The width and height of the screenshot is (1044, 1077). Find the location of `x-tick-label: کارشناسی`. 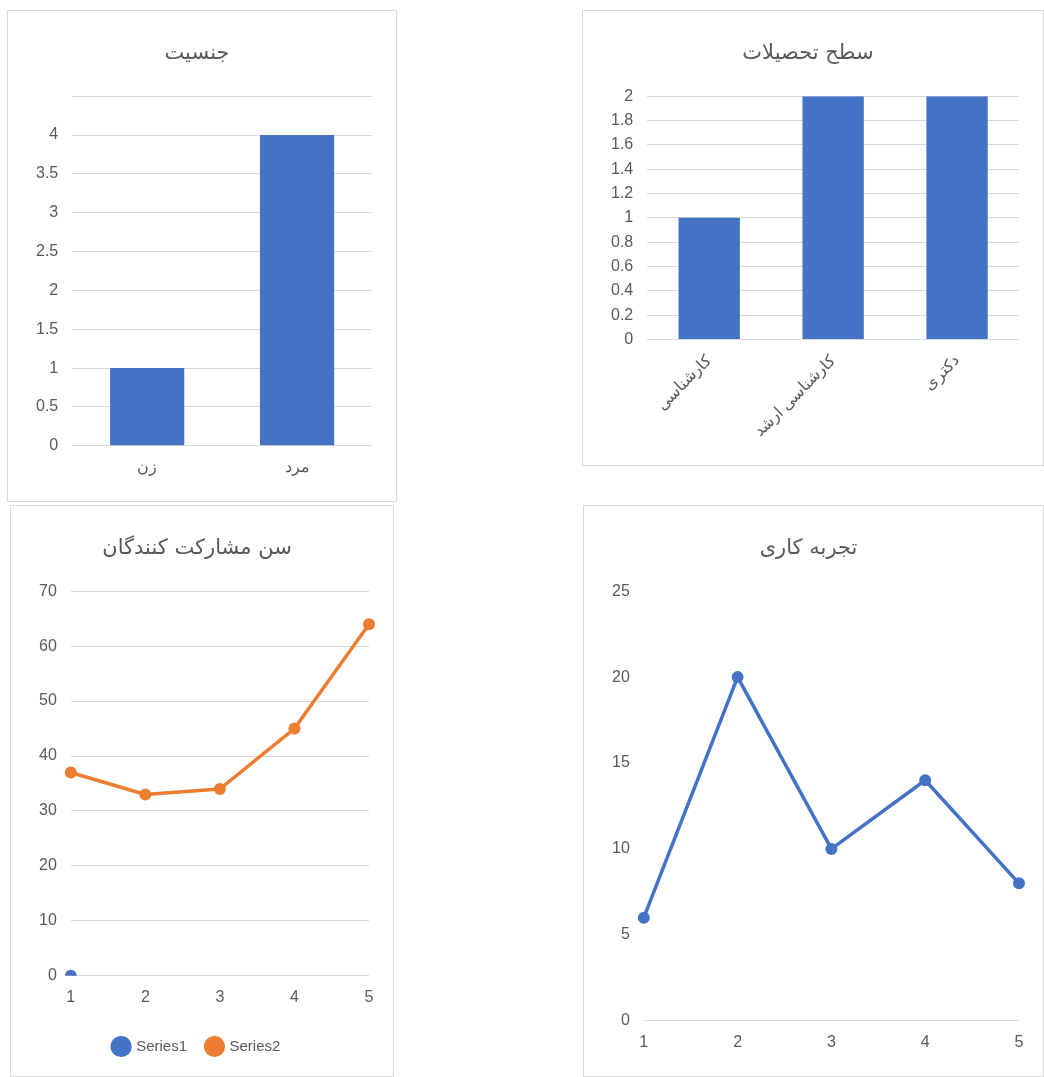

x-tick-label: کارشناسی is located at coordinates (684, 382).